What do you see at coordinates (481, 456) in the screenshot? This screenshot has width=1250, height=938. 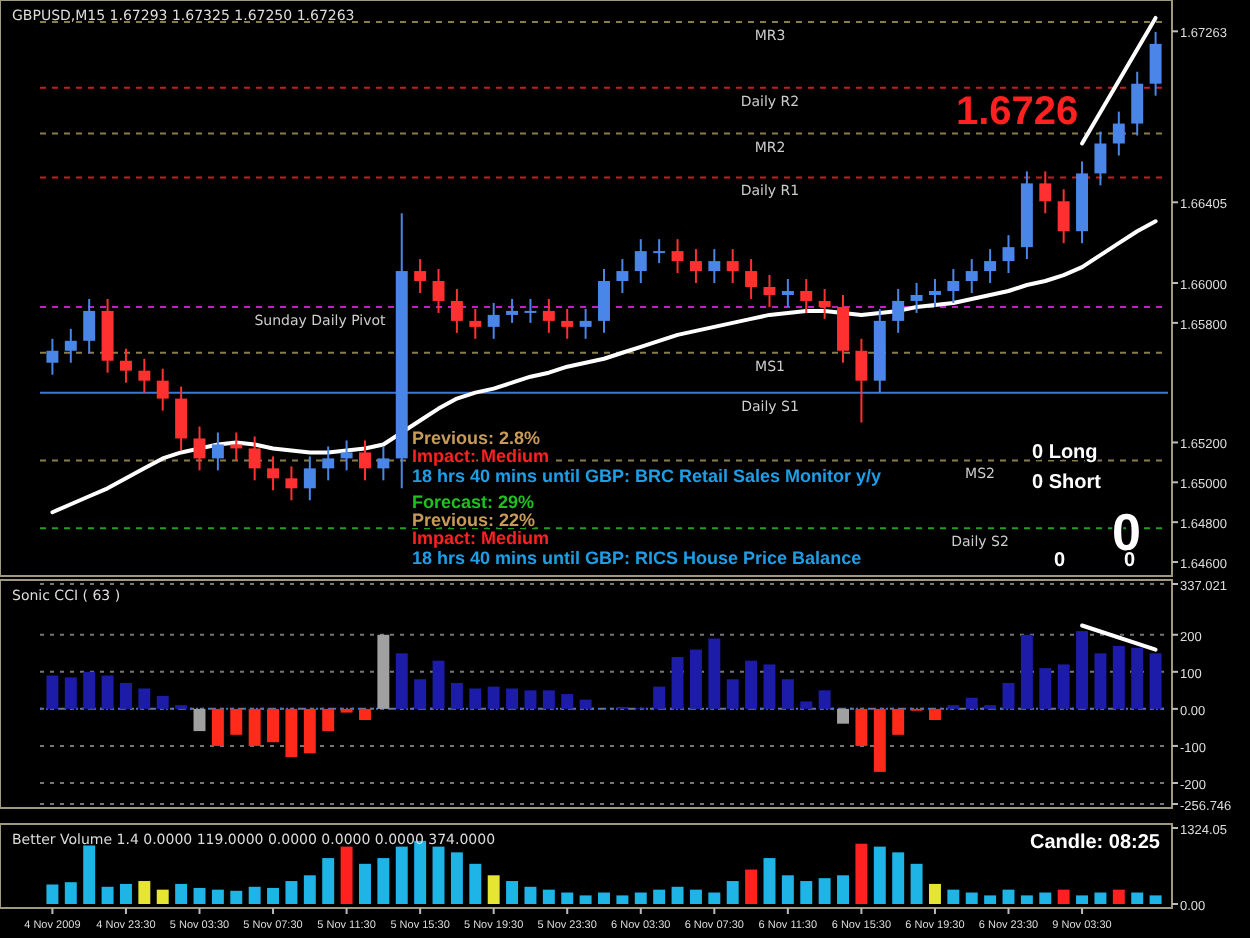 I see `annotation: Impact: Medium` at bounding box center [481, 456].